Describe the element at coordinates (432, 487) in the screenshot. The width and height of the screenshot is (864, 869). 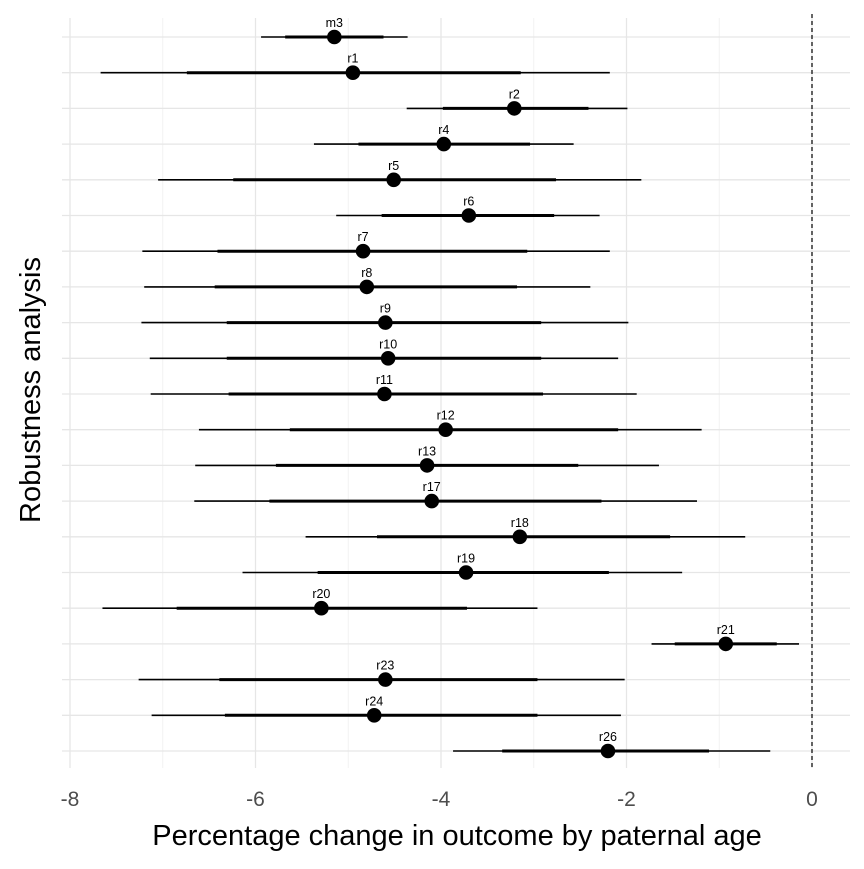
I see `point-label: r17` at that location.